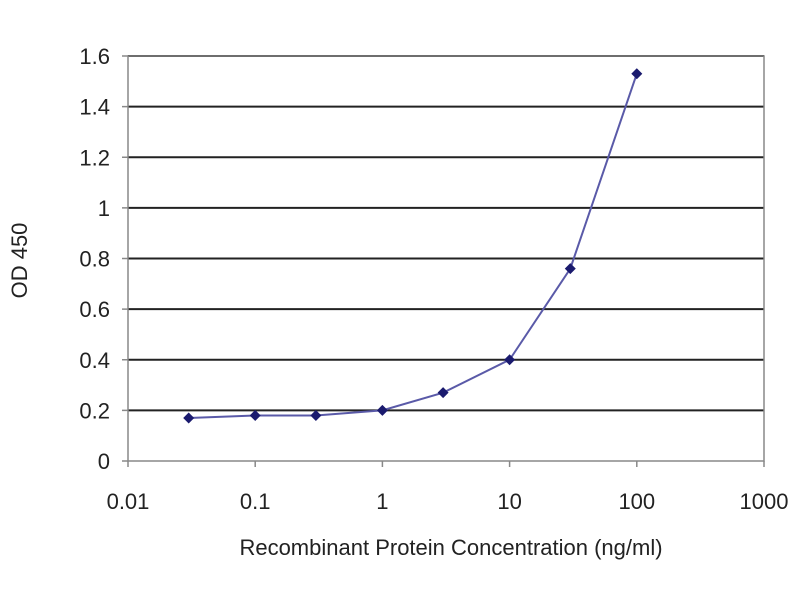  Describe the element at coordinates (764, 501) in the screenshot. I see `x-tick-label: 1000` at that location.